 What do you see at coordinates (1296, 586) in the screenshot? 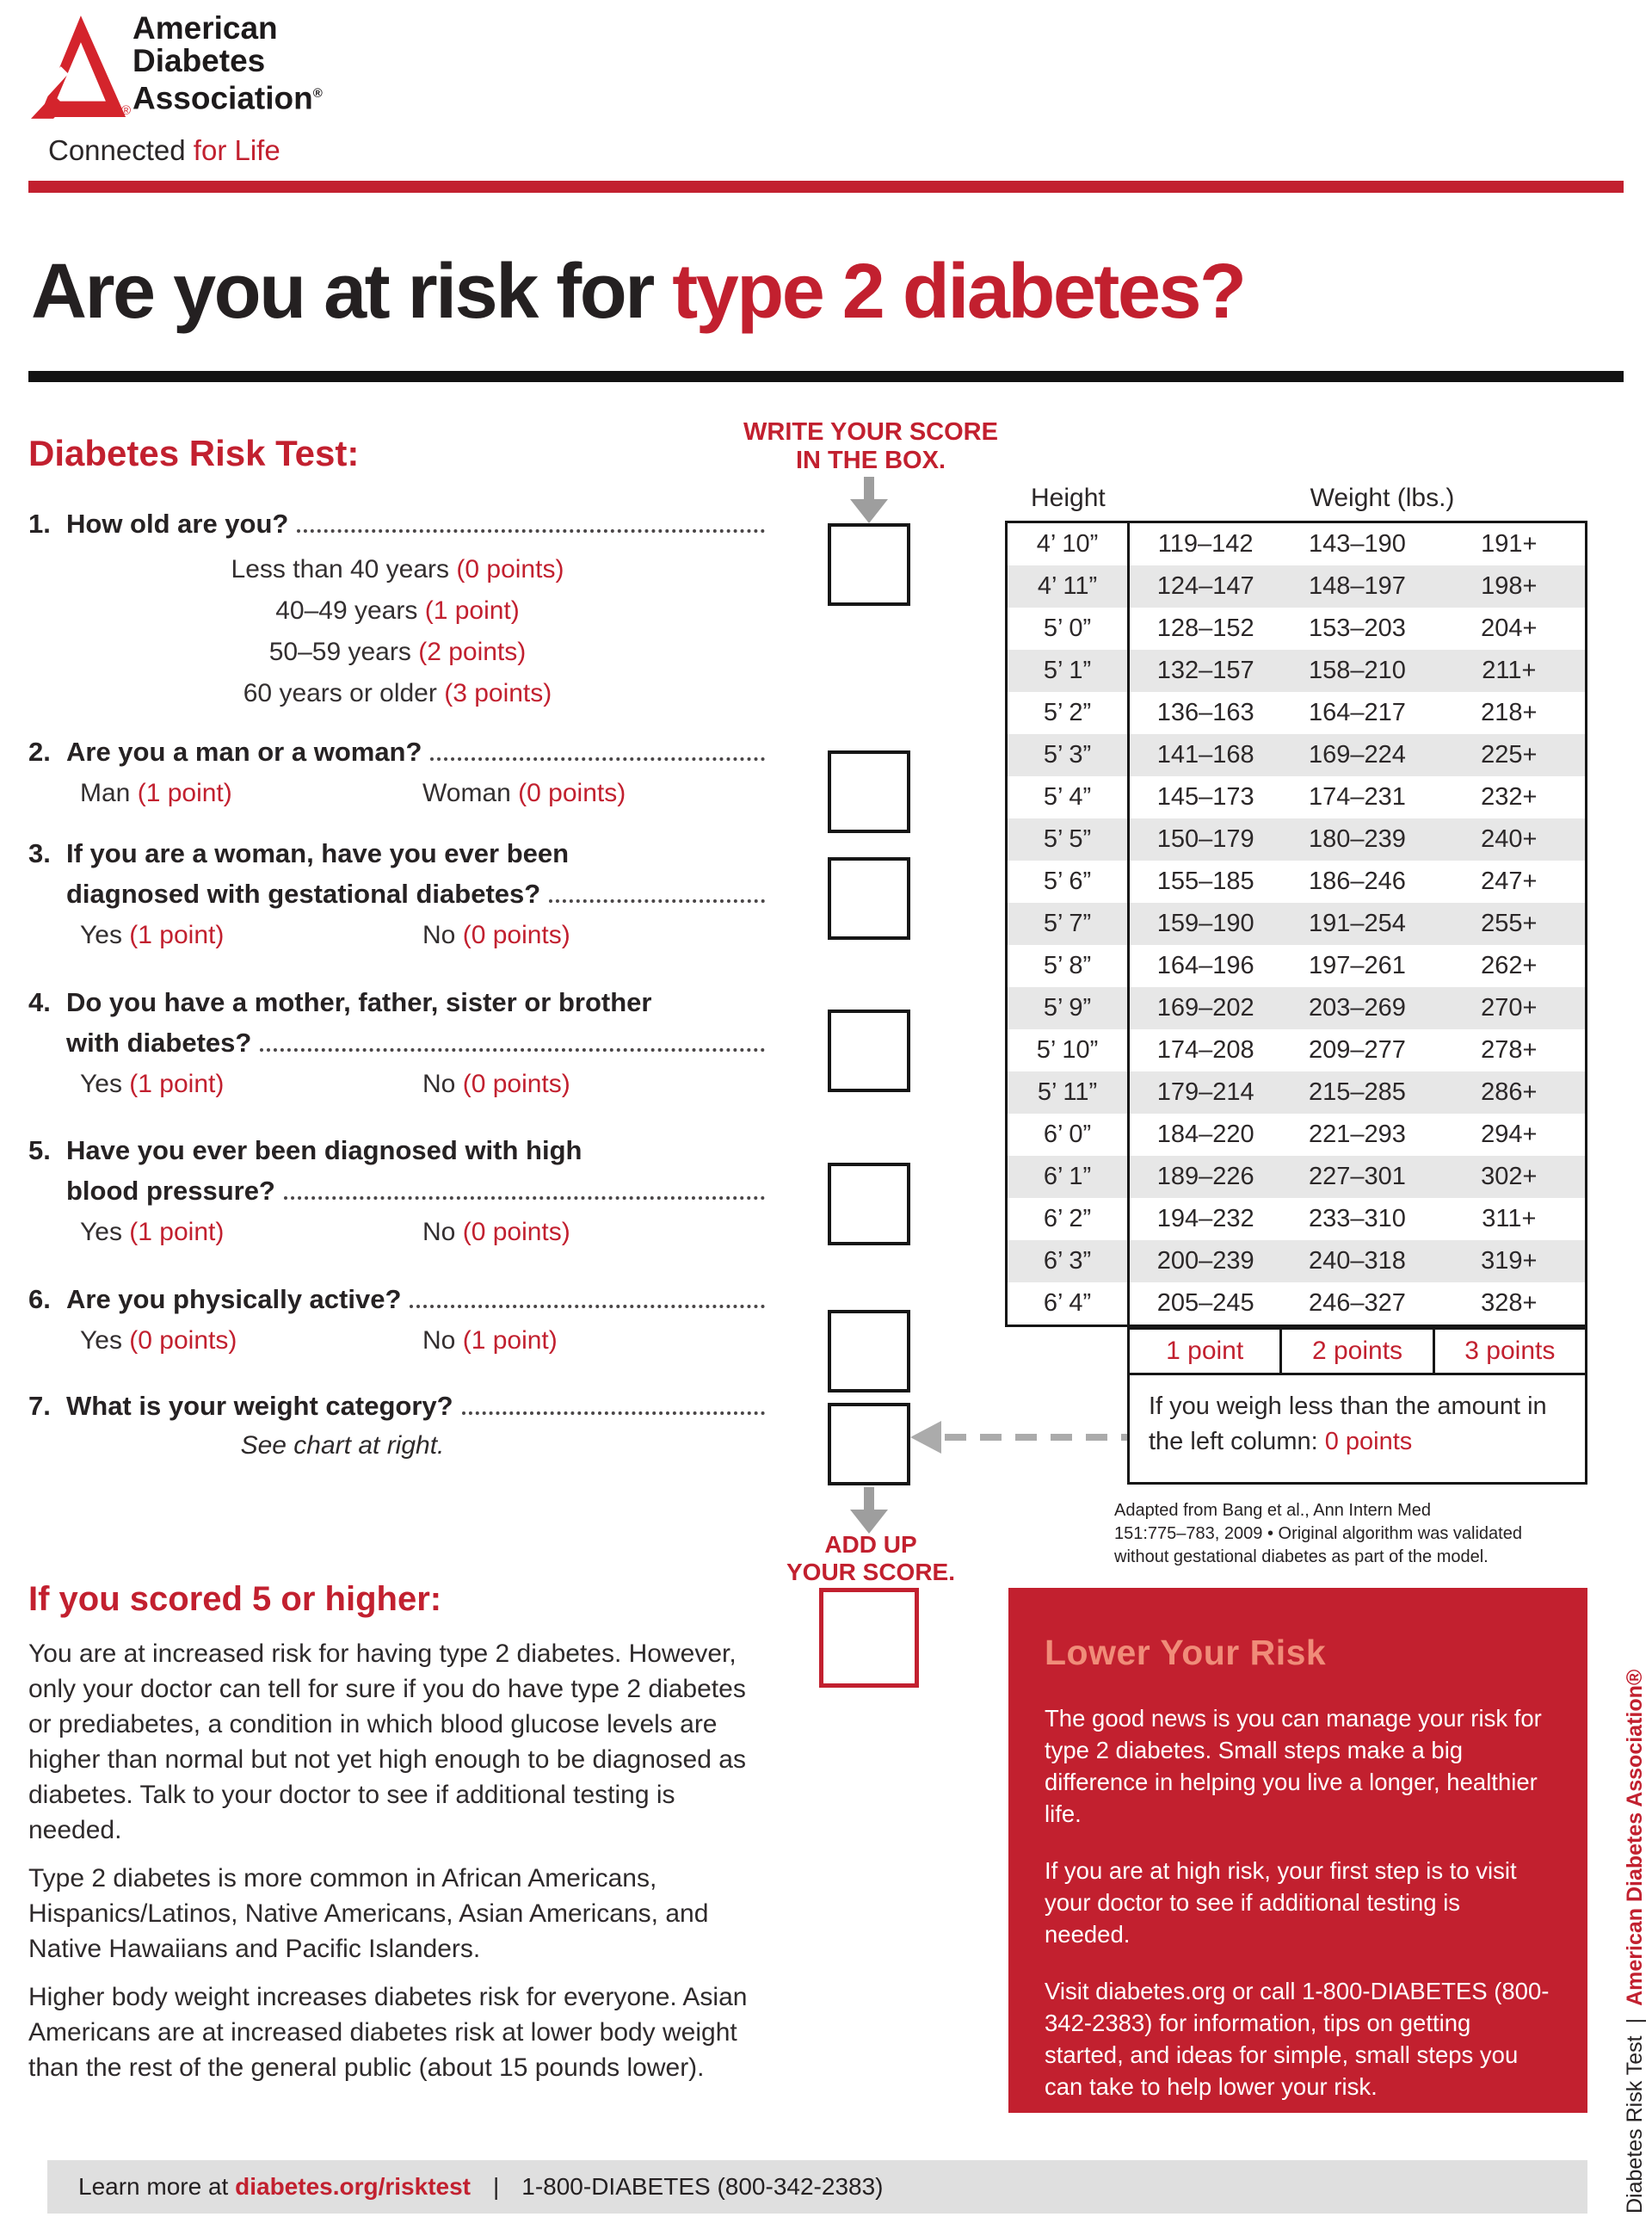
I see `weight-table-row: 4’ 11” 124–147 148–197 198+` at bounding box center [1296, 586].